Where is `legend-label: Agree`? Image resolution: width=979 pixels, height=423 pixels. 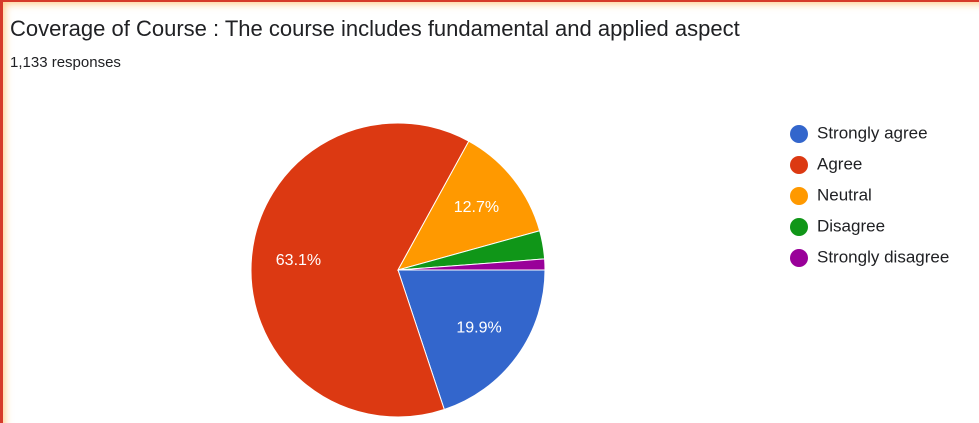
legend-label: Agree is located at coordinates (839, 163).